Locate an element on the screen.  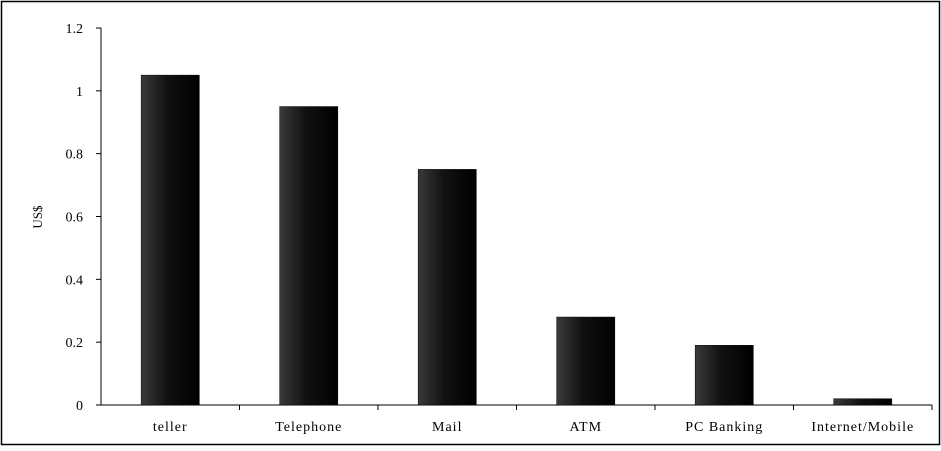
y-tick-label: 0 is located at coordinates (79, 406).